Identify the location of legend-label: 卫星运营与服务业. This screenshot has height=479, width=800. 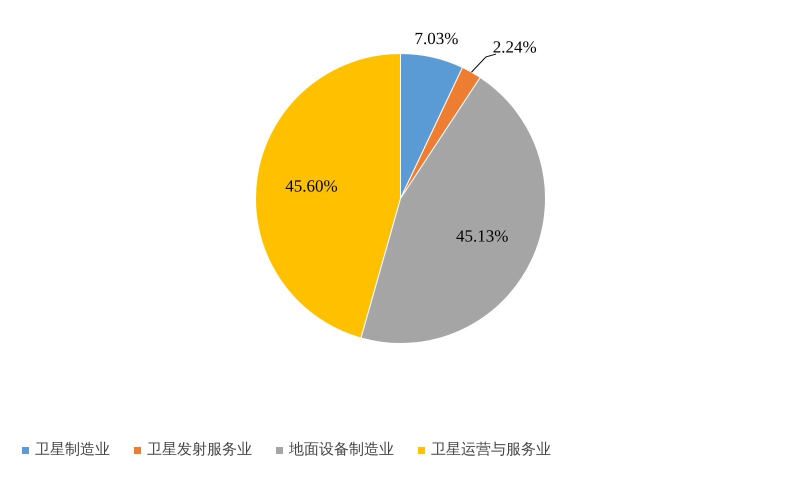
(491, 449).